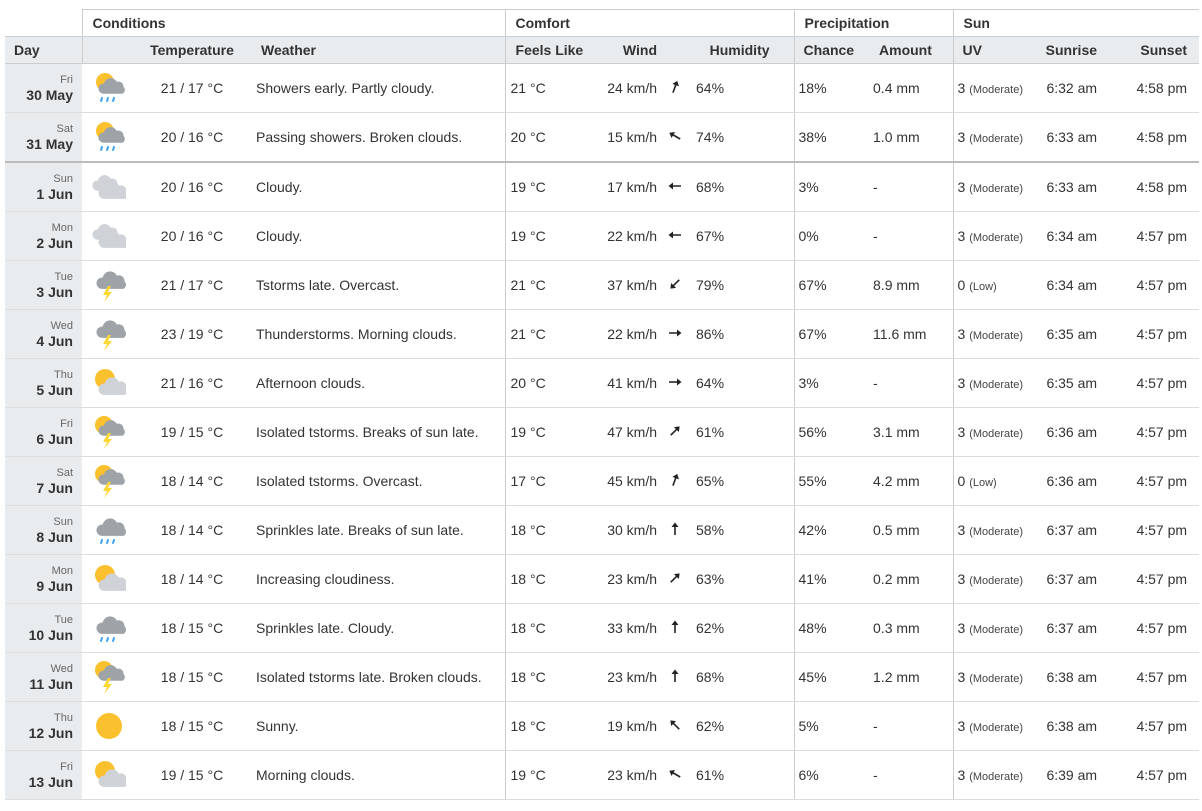 This screenshot has height=811, width=1202. What do you see at coordinates (192, 775) in the screenshot?
I see `temperature: 19 / 15 °C` at bounding box center [192, 775].